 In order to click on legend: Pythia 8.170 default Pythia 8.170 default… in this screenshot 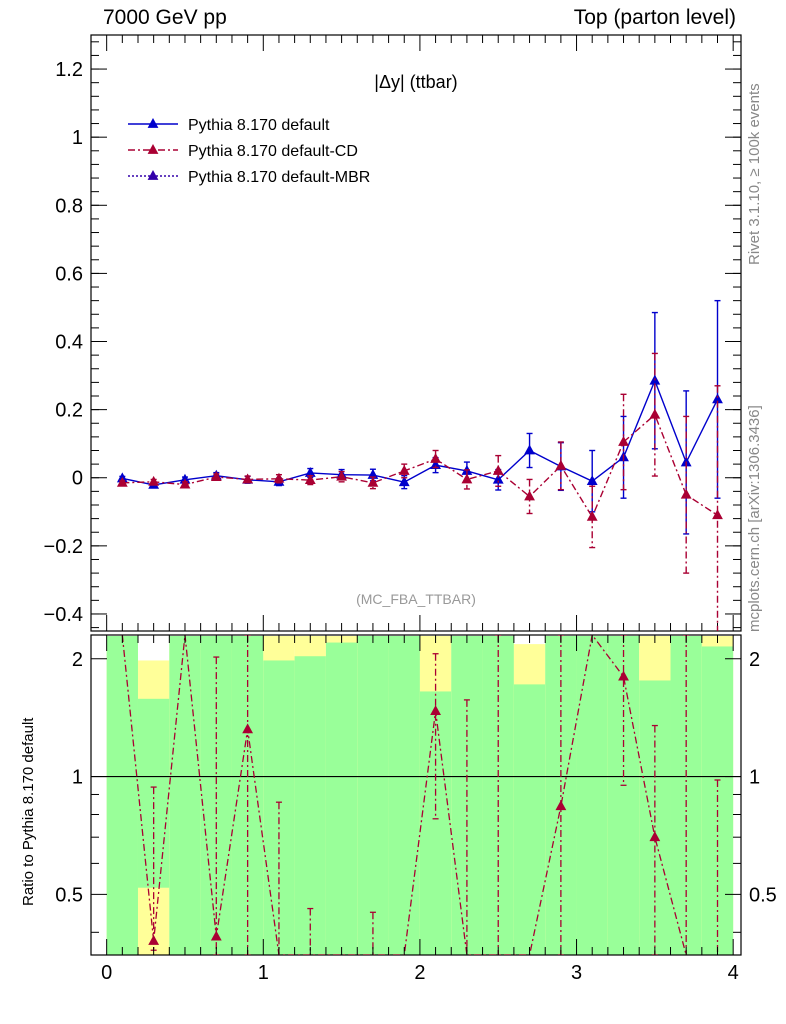, I will do `click(249, 151)`.